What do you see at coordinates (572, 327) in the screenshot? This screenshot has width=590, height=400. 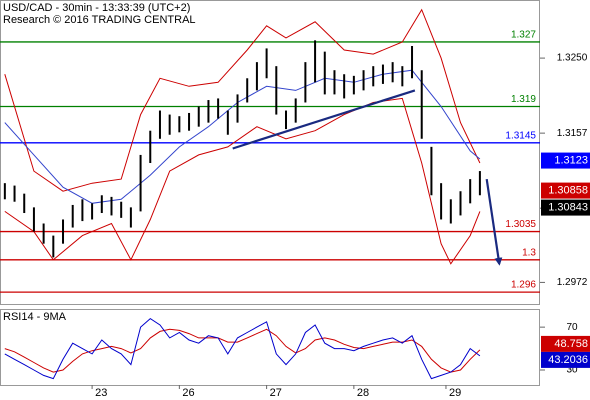 I see `y-tick-label: 70` at bounding box center [572, 327].